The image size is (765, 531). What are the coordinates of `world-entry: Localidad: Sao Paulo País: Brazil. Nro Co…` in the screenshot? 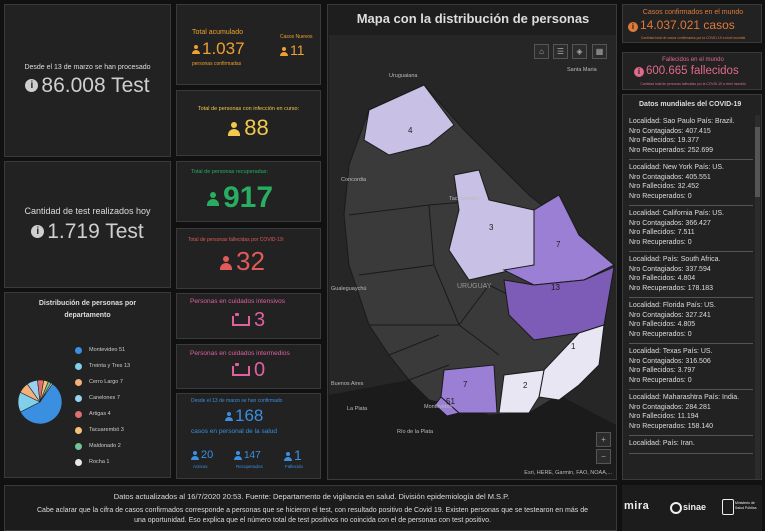 It's located at (691, 137).